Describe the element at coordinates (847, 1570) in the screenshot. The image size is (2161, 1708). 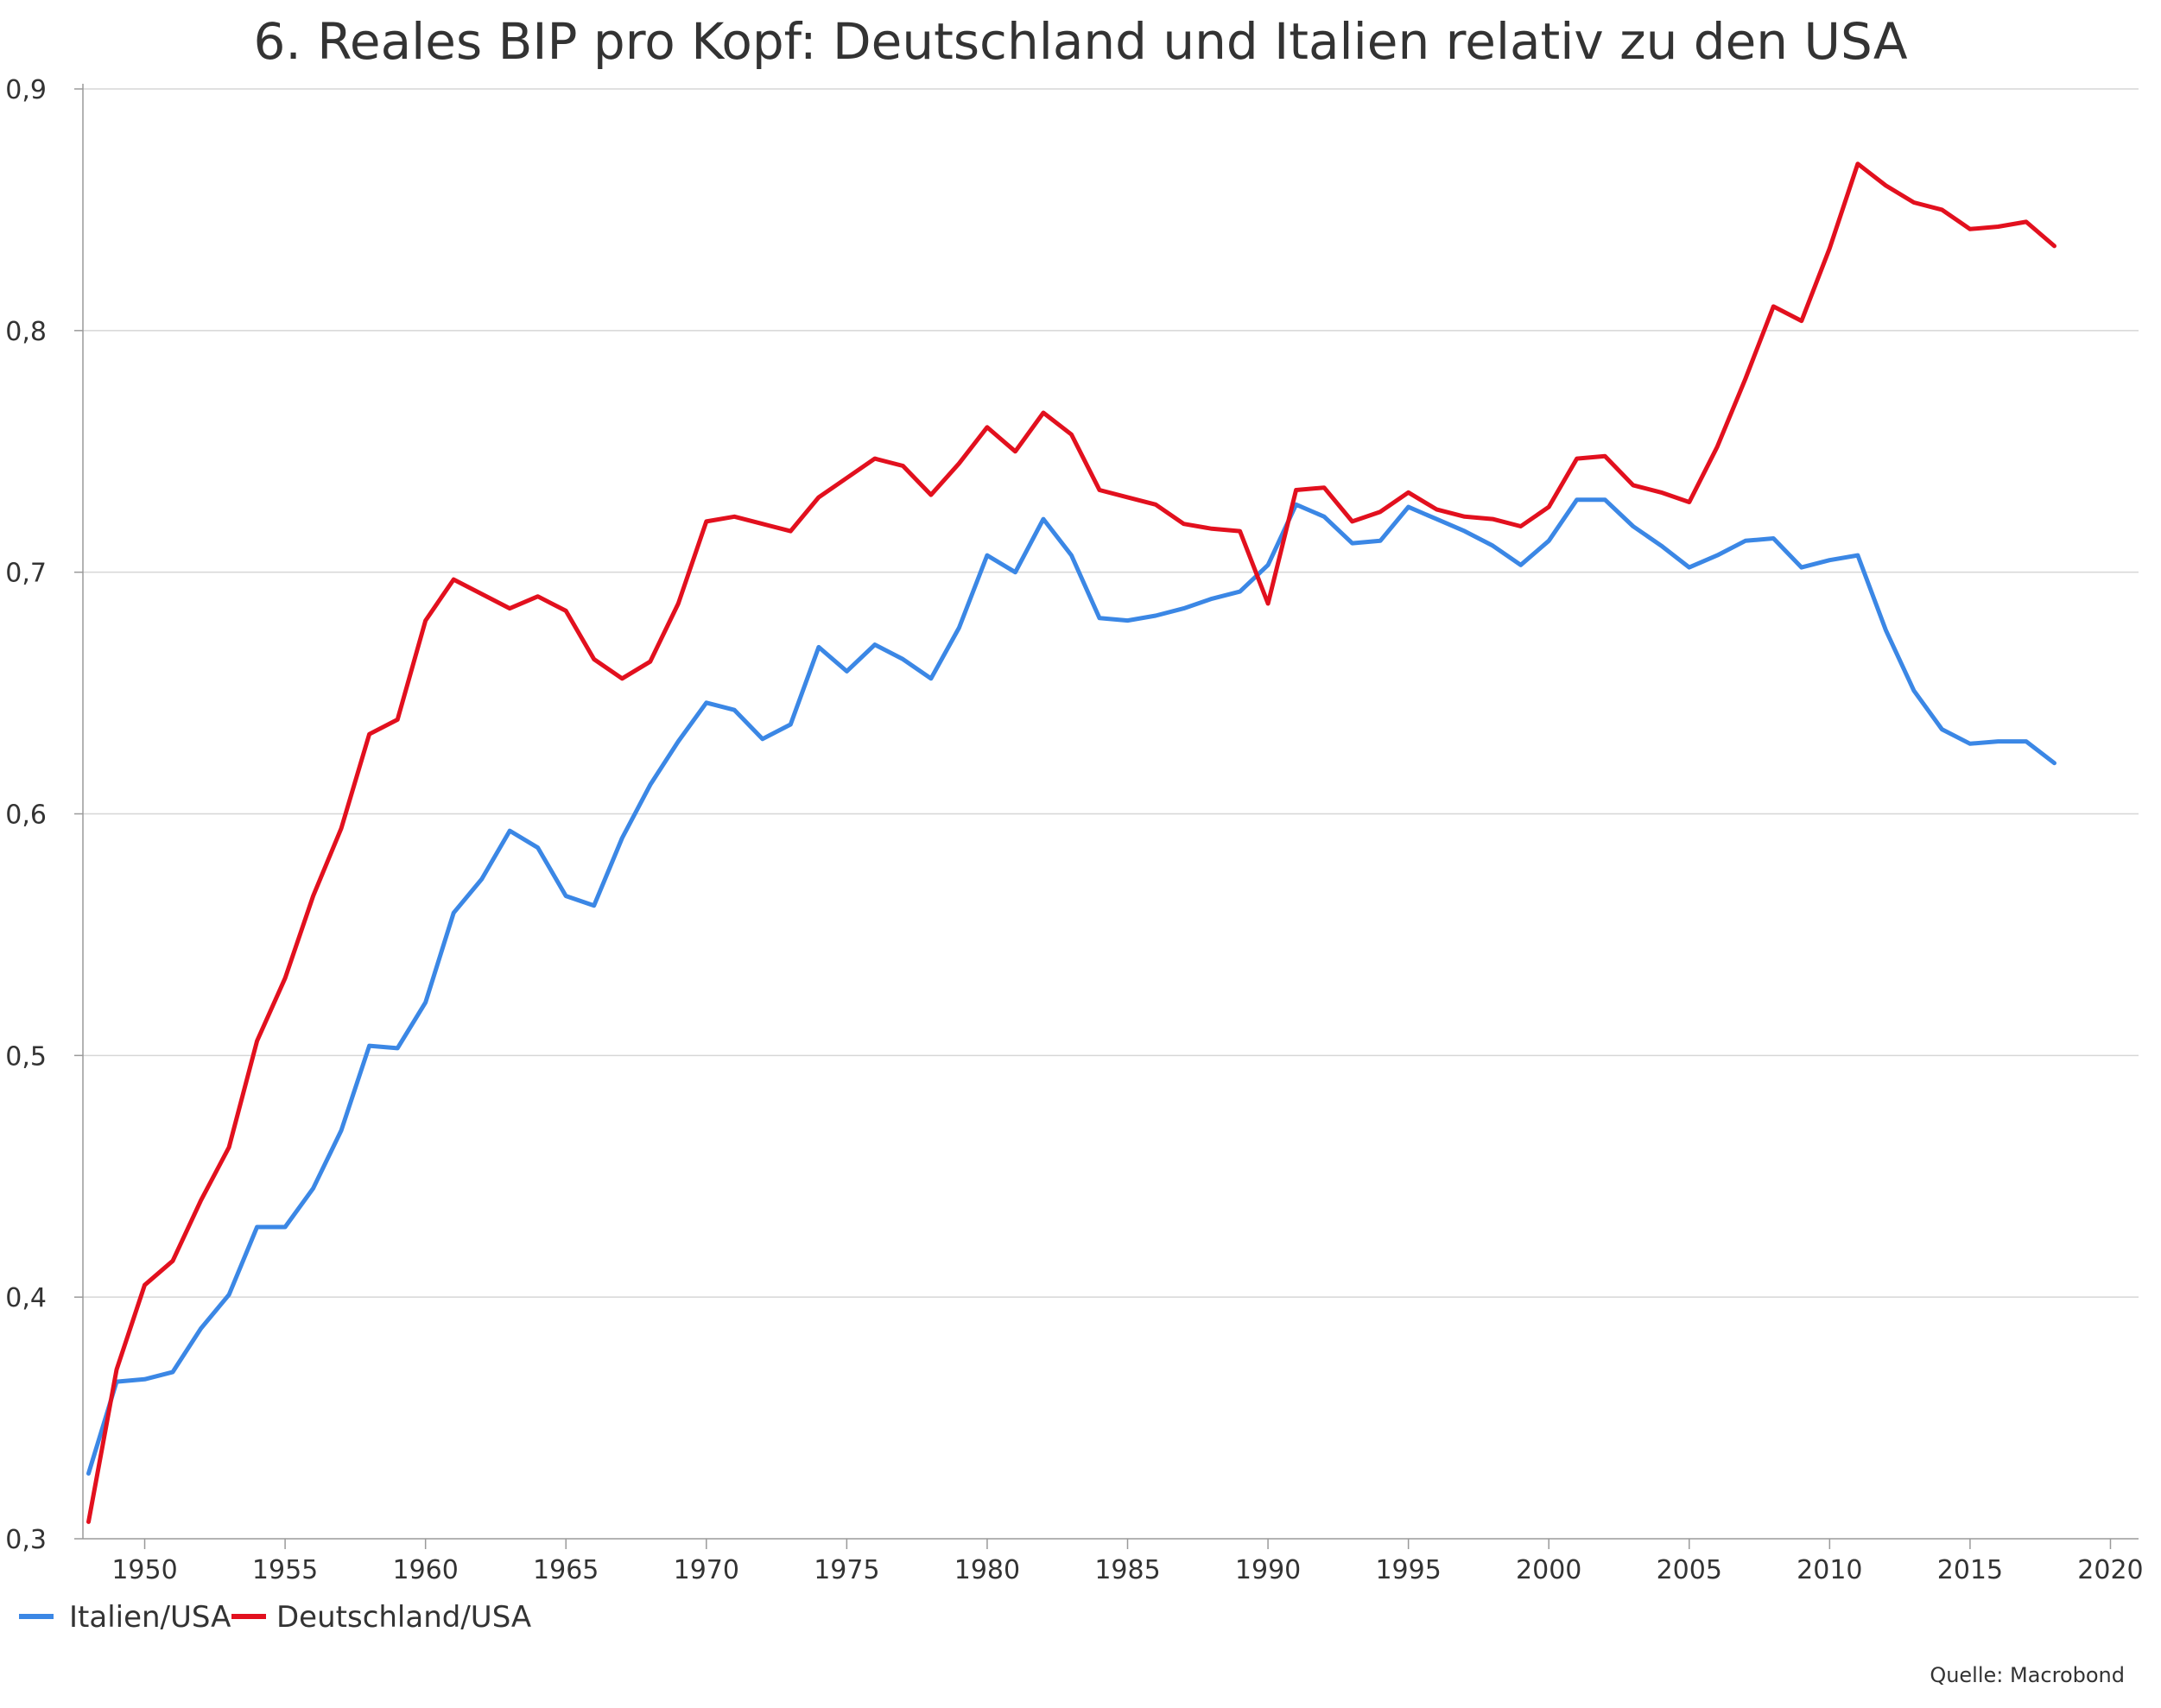
I see `x-tick-label: 1975` at that location.